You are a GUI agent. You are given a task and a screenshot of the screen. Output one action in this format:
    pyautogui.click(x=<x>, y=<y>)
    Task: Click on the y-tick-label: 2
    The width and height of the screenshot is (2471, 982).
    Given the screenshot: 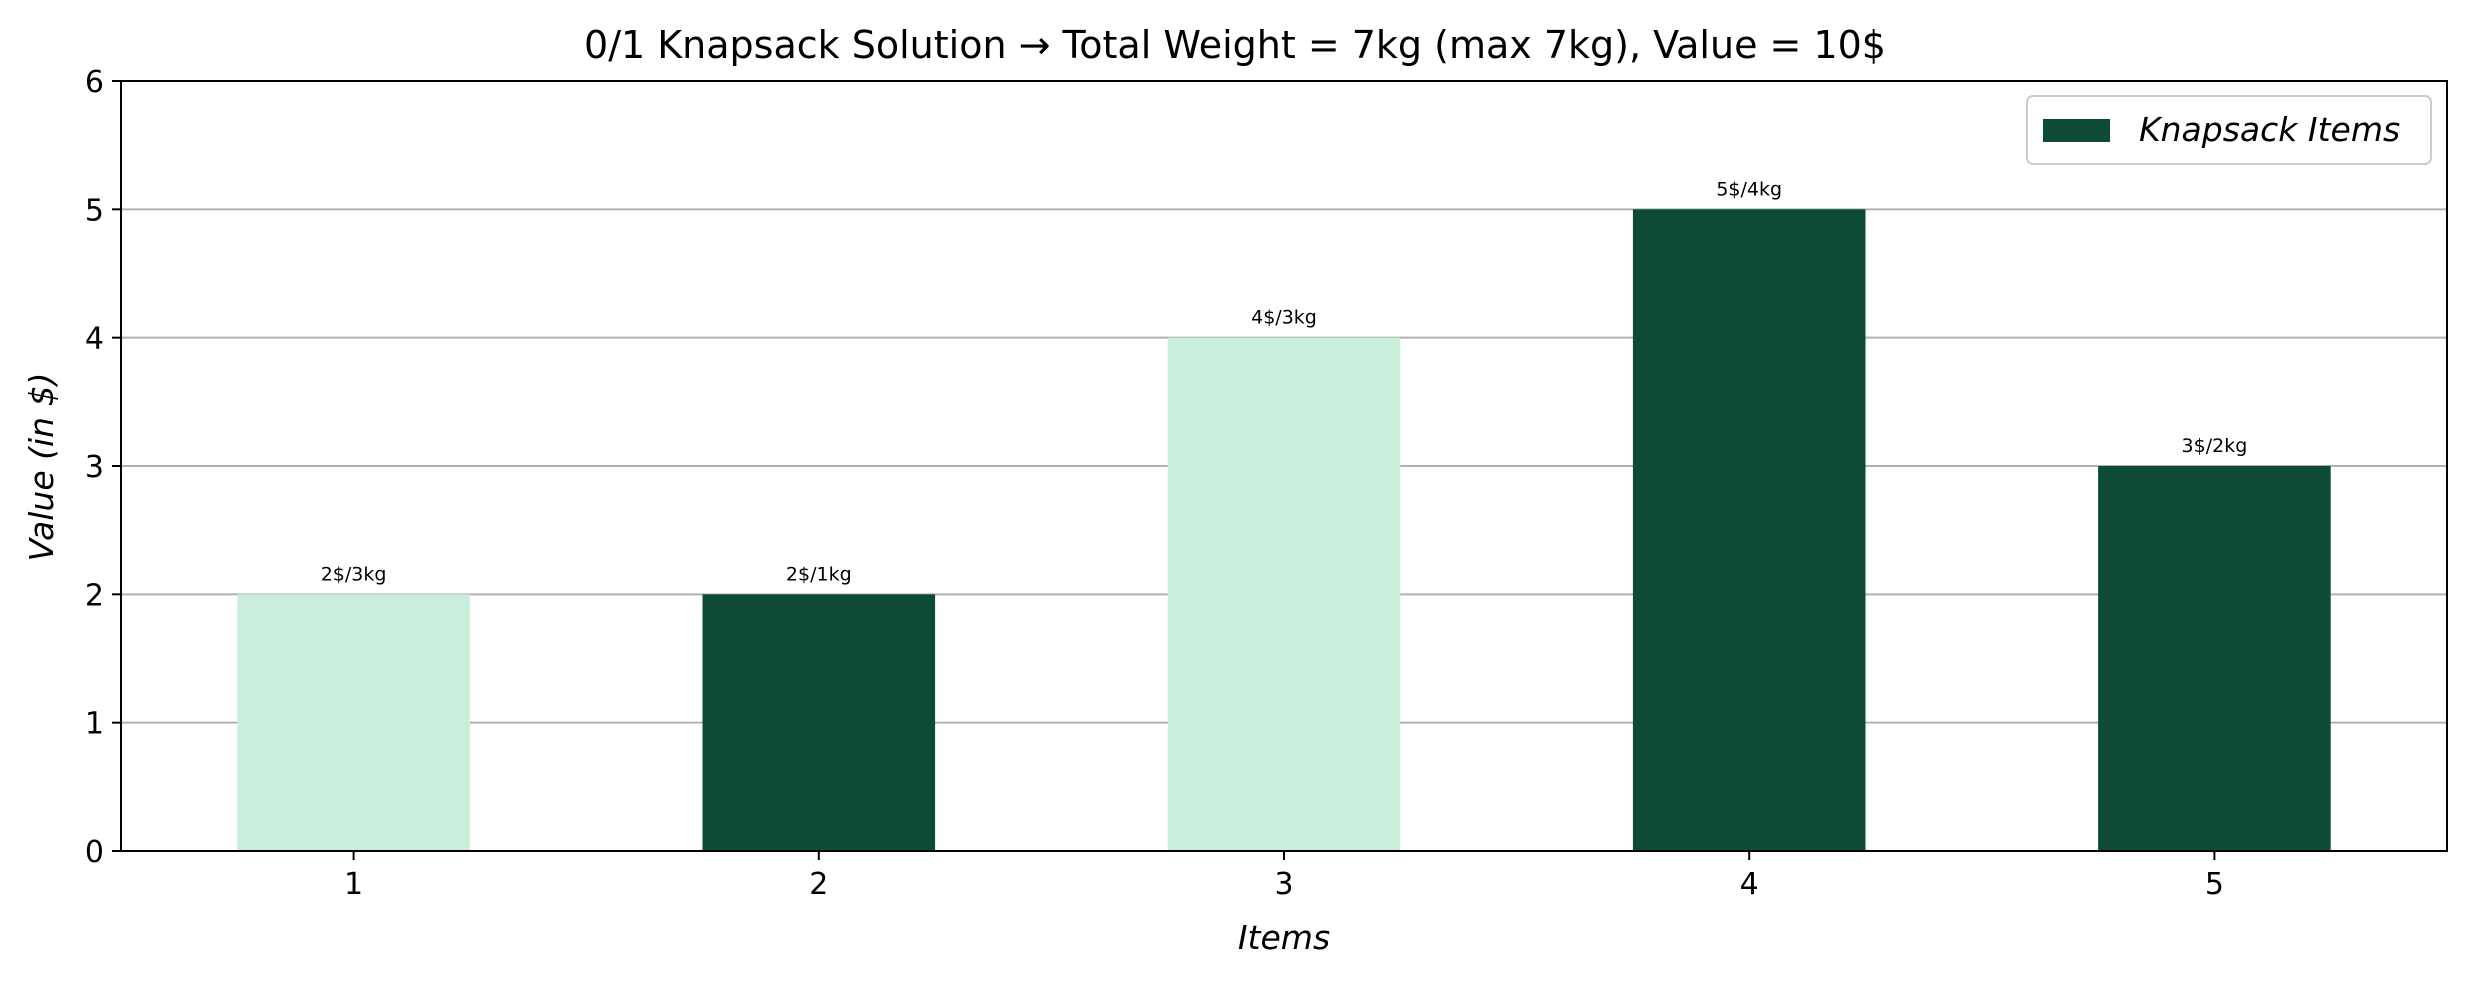 What is the action you would take?
    pyautogui.click(x=94, y=595)
    